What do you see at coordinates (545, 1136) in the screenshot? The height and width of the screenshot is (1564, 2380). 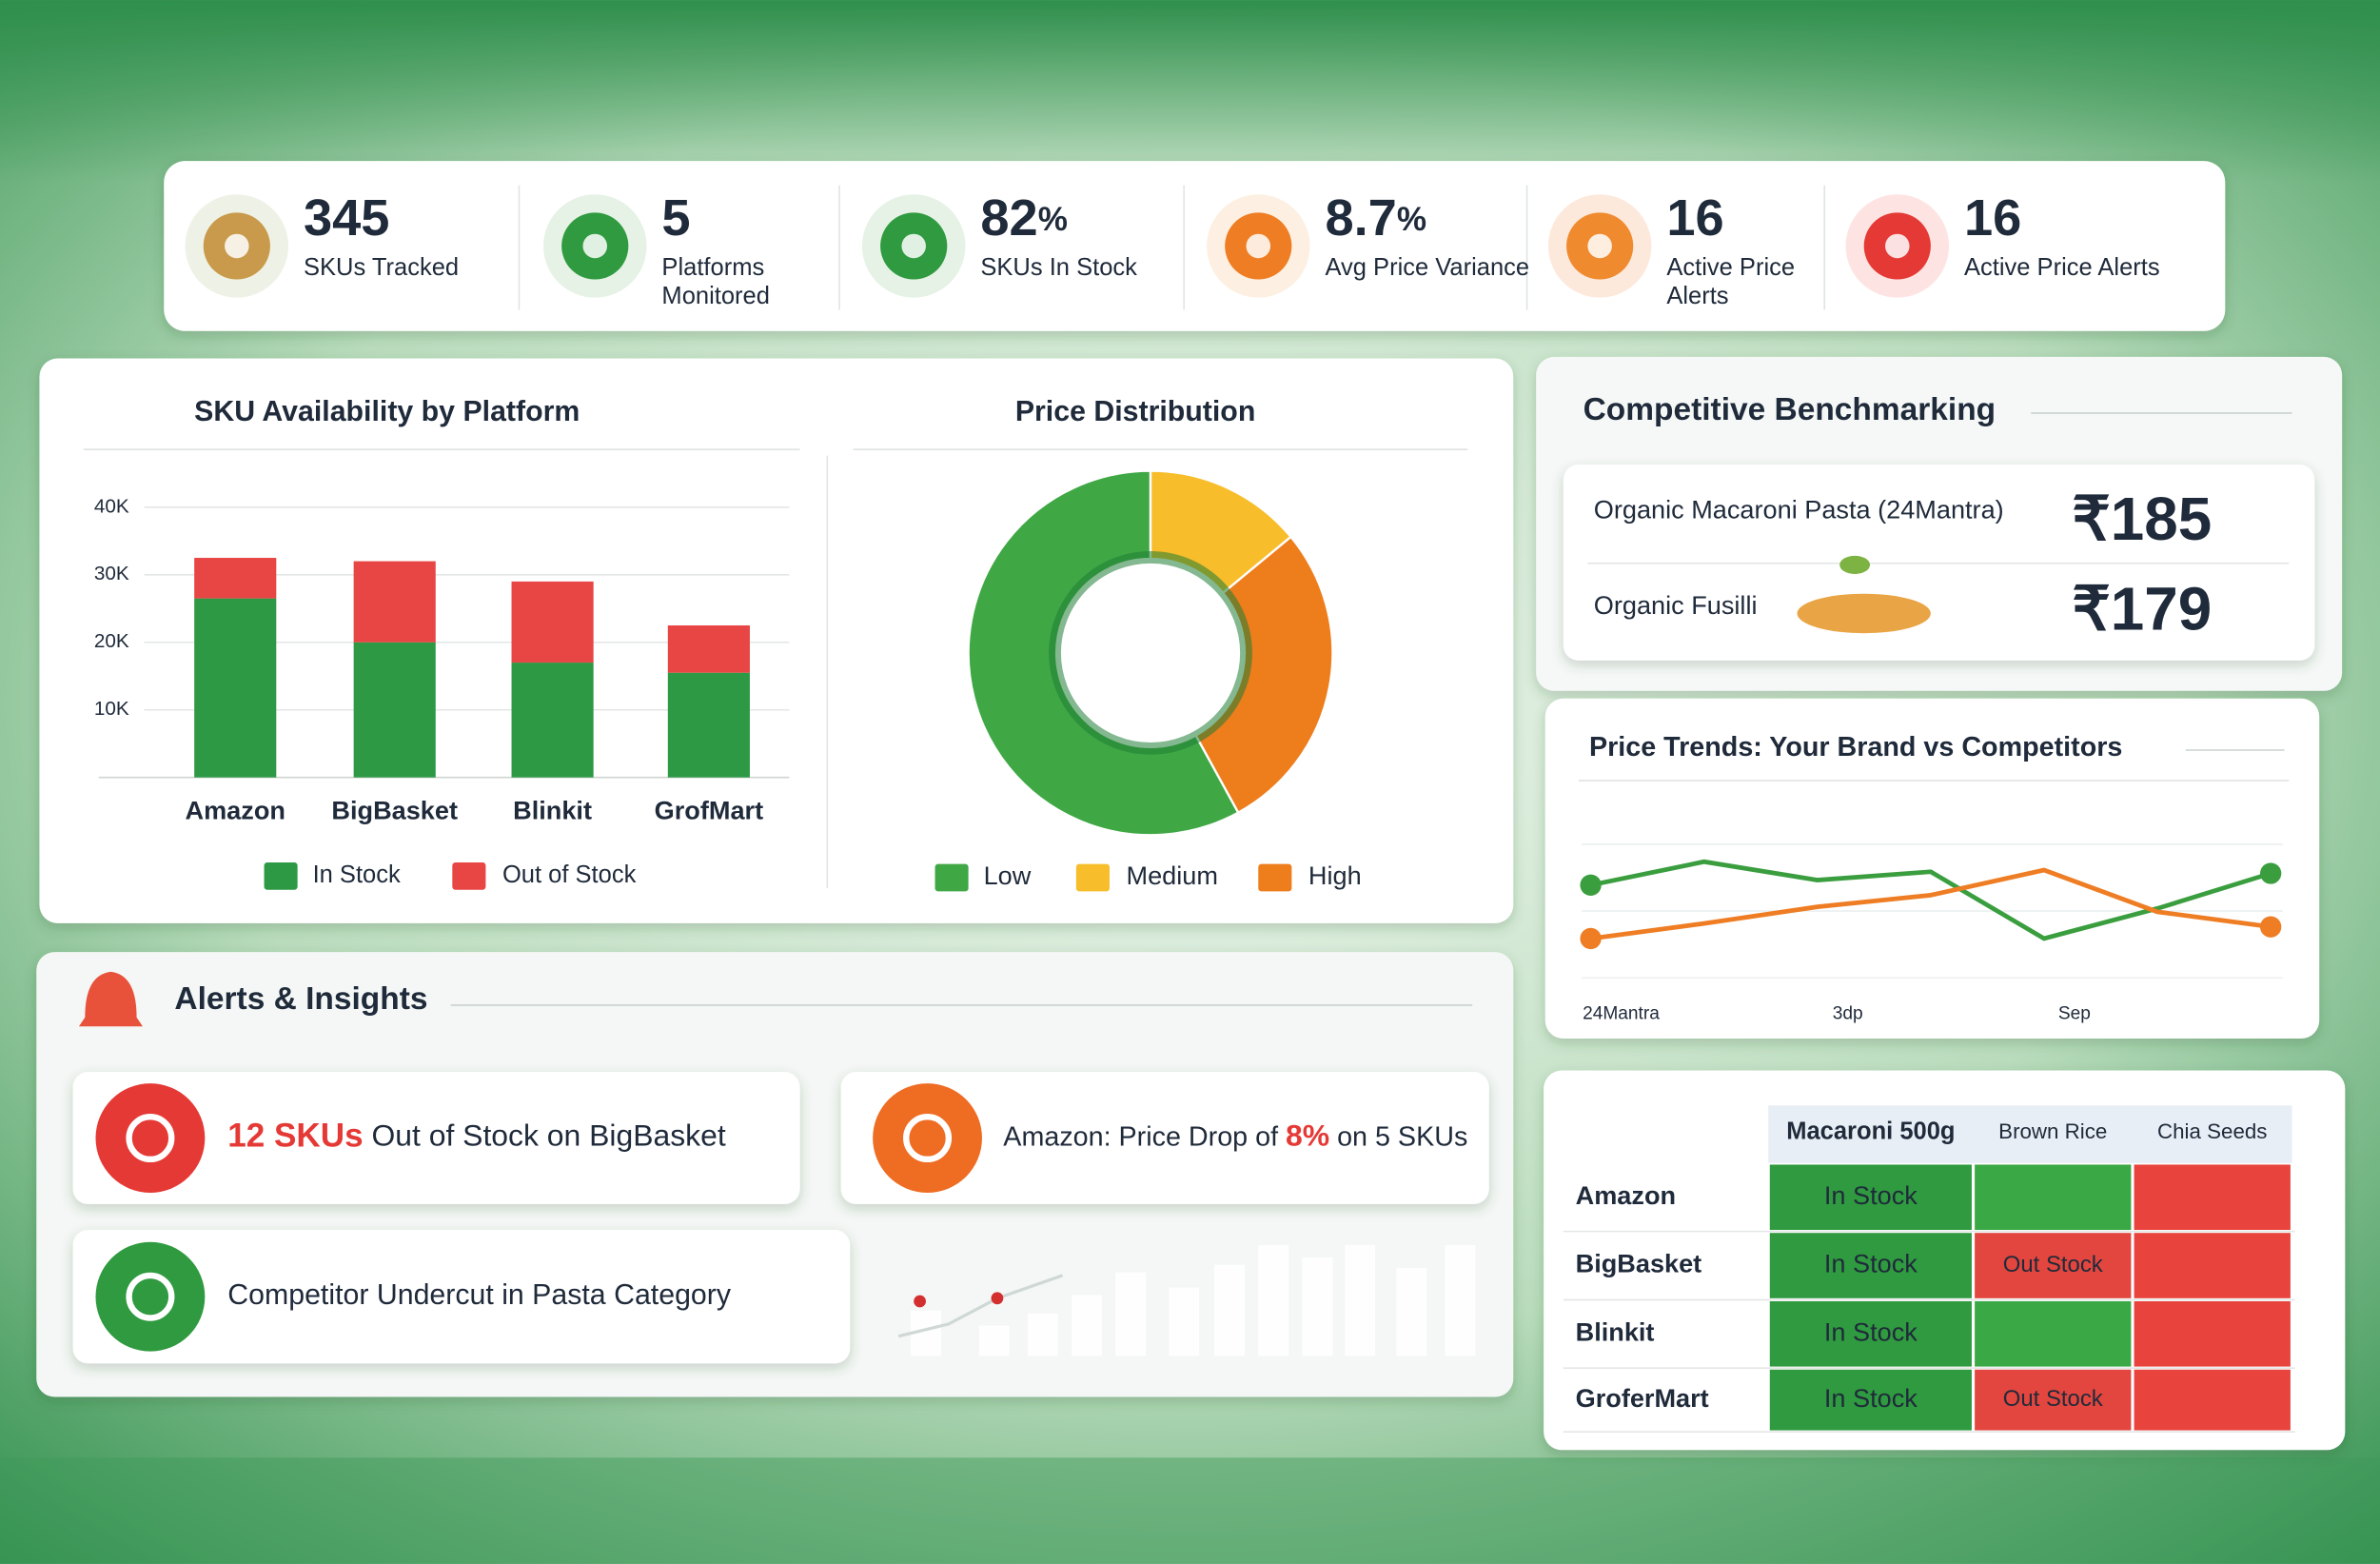 I see `alert-text-part: Out of Stock on BigBasket` at bounding box center [545, 1136].